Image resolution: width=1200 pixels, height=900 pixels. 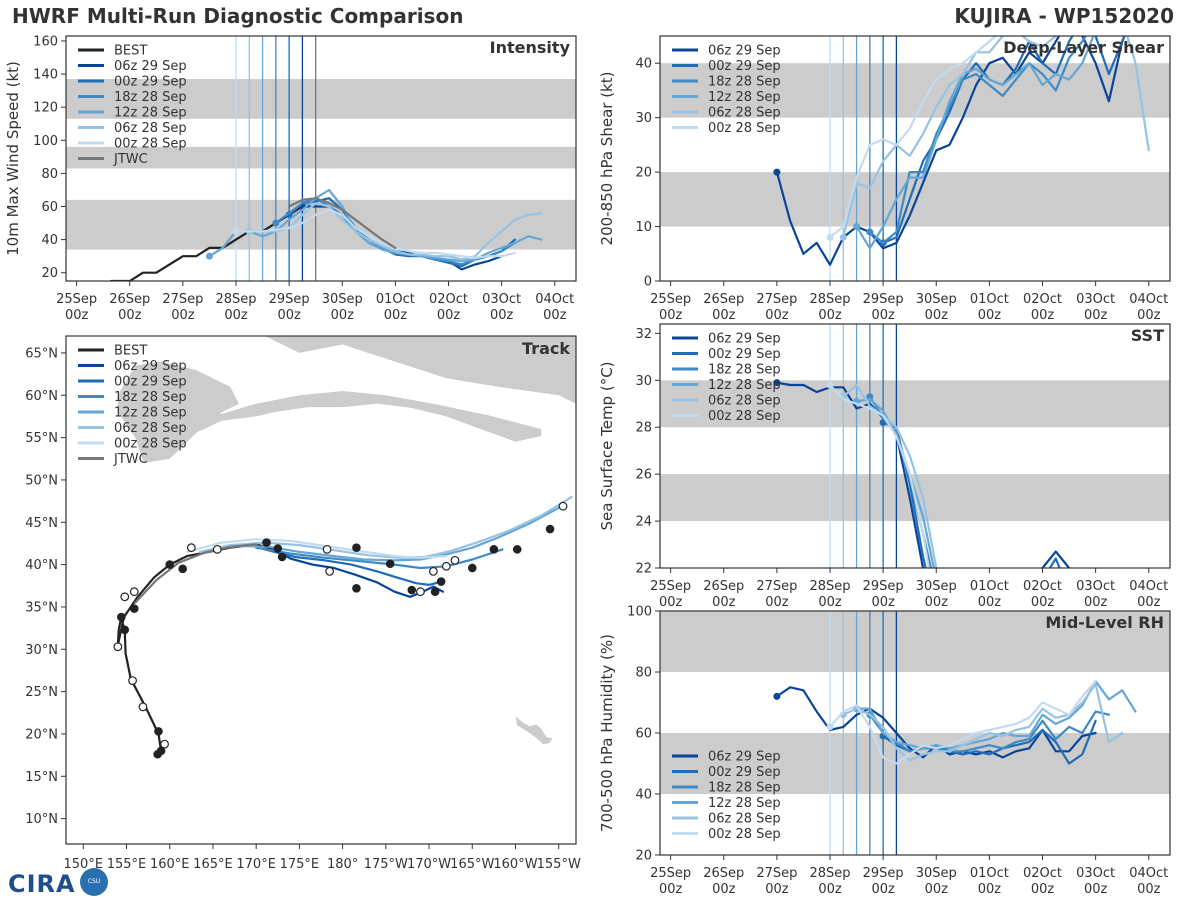 What do you see at coordinates (643, 227) in the screenshot?
I see `shear-ytick-label: 10` at bounding box center [643, 227].